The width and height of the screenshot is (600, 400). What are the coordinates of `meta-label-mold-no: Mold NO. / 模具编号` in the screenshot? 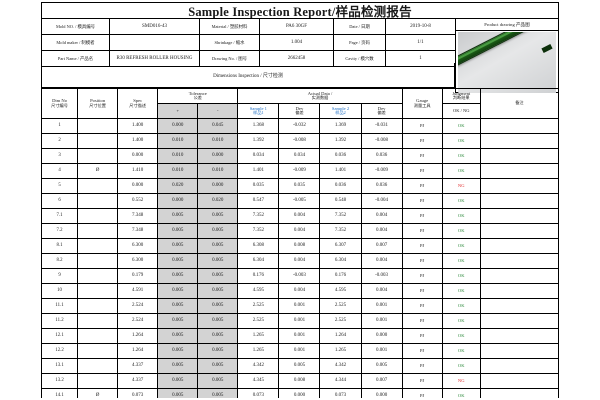 It's located at (75, 26).